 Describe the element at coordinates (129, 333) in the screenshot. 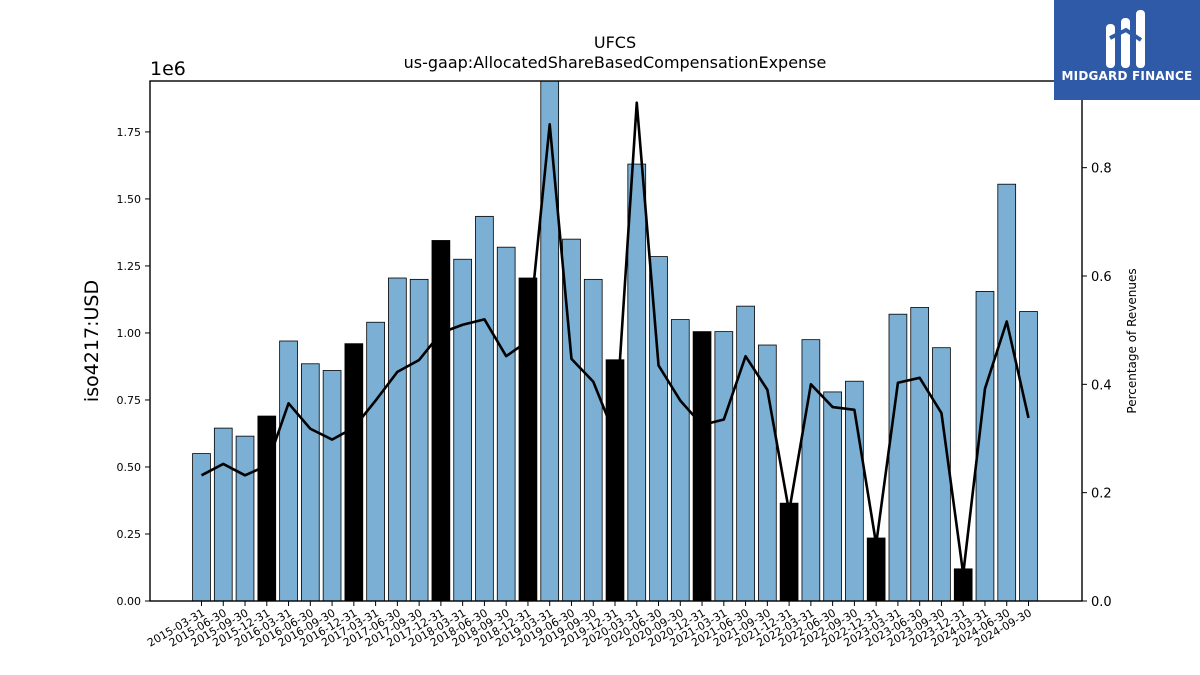

I see `y-tick-label: 1.00` at that location.